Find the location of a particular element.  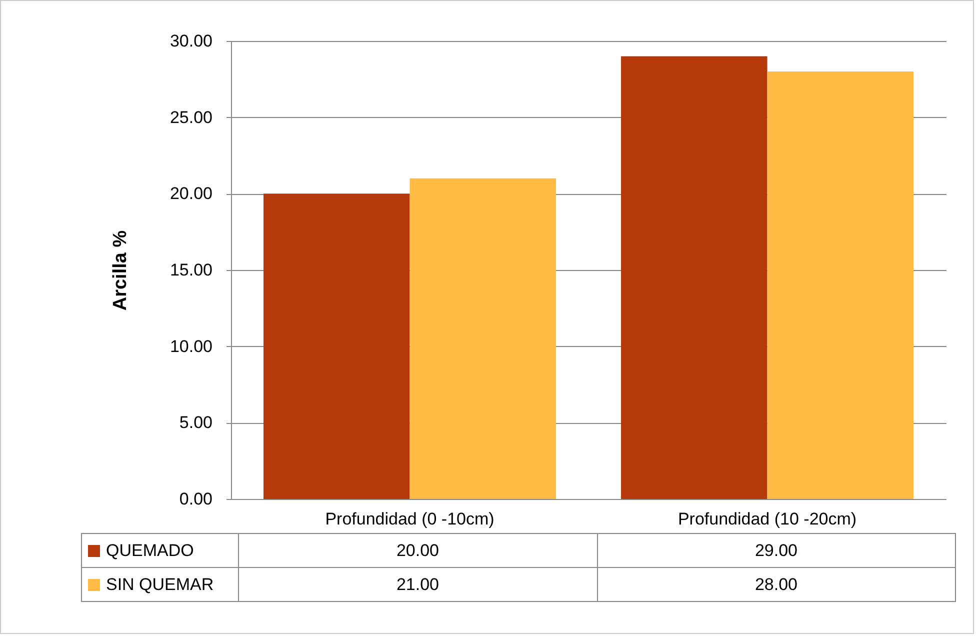

y-tick-label: 10.00 is located at coordinates (191, 346).